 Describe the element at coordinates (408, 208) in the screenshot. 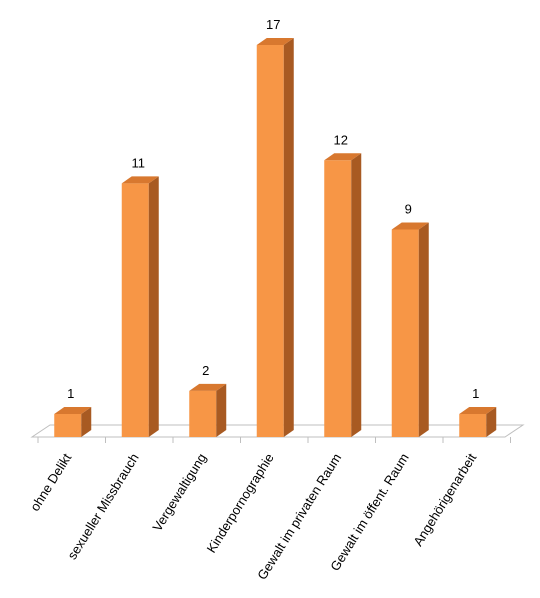

I see `value-label: 9` at that location.